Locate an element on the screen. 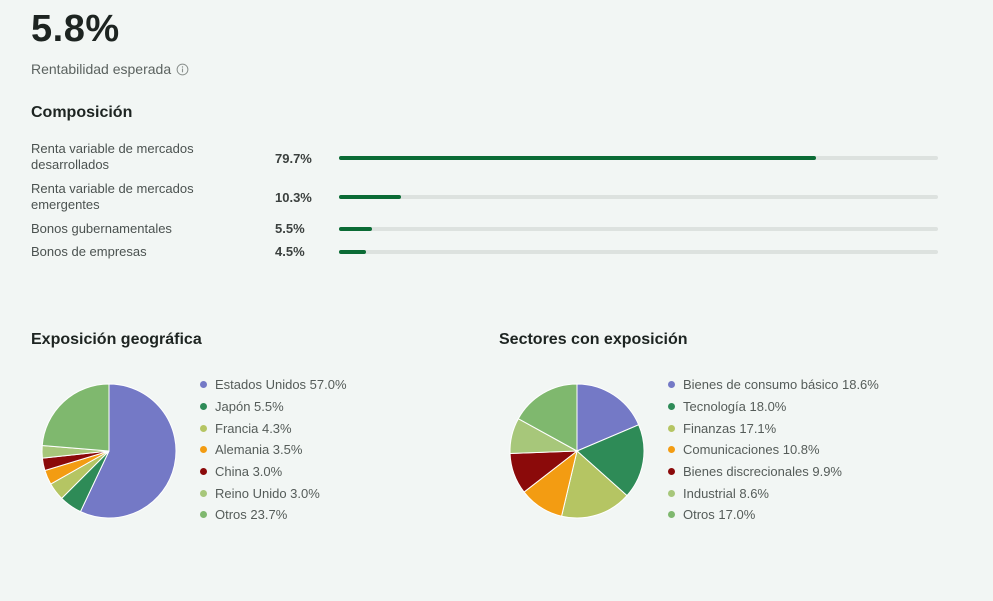 This screenshot has height=601, width=993. legend-item: Finanzas 17.1% is located at coordinates (773, 428).